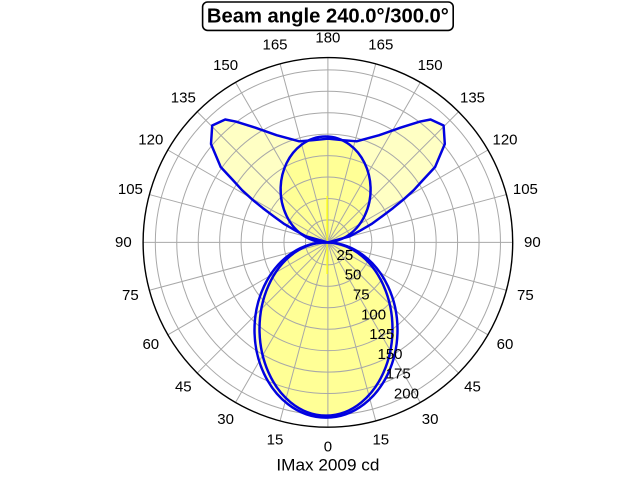  Describe the element at coordinates (328, 446) in the screenshot. I see `svg-text: 0` at that location.